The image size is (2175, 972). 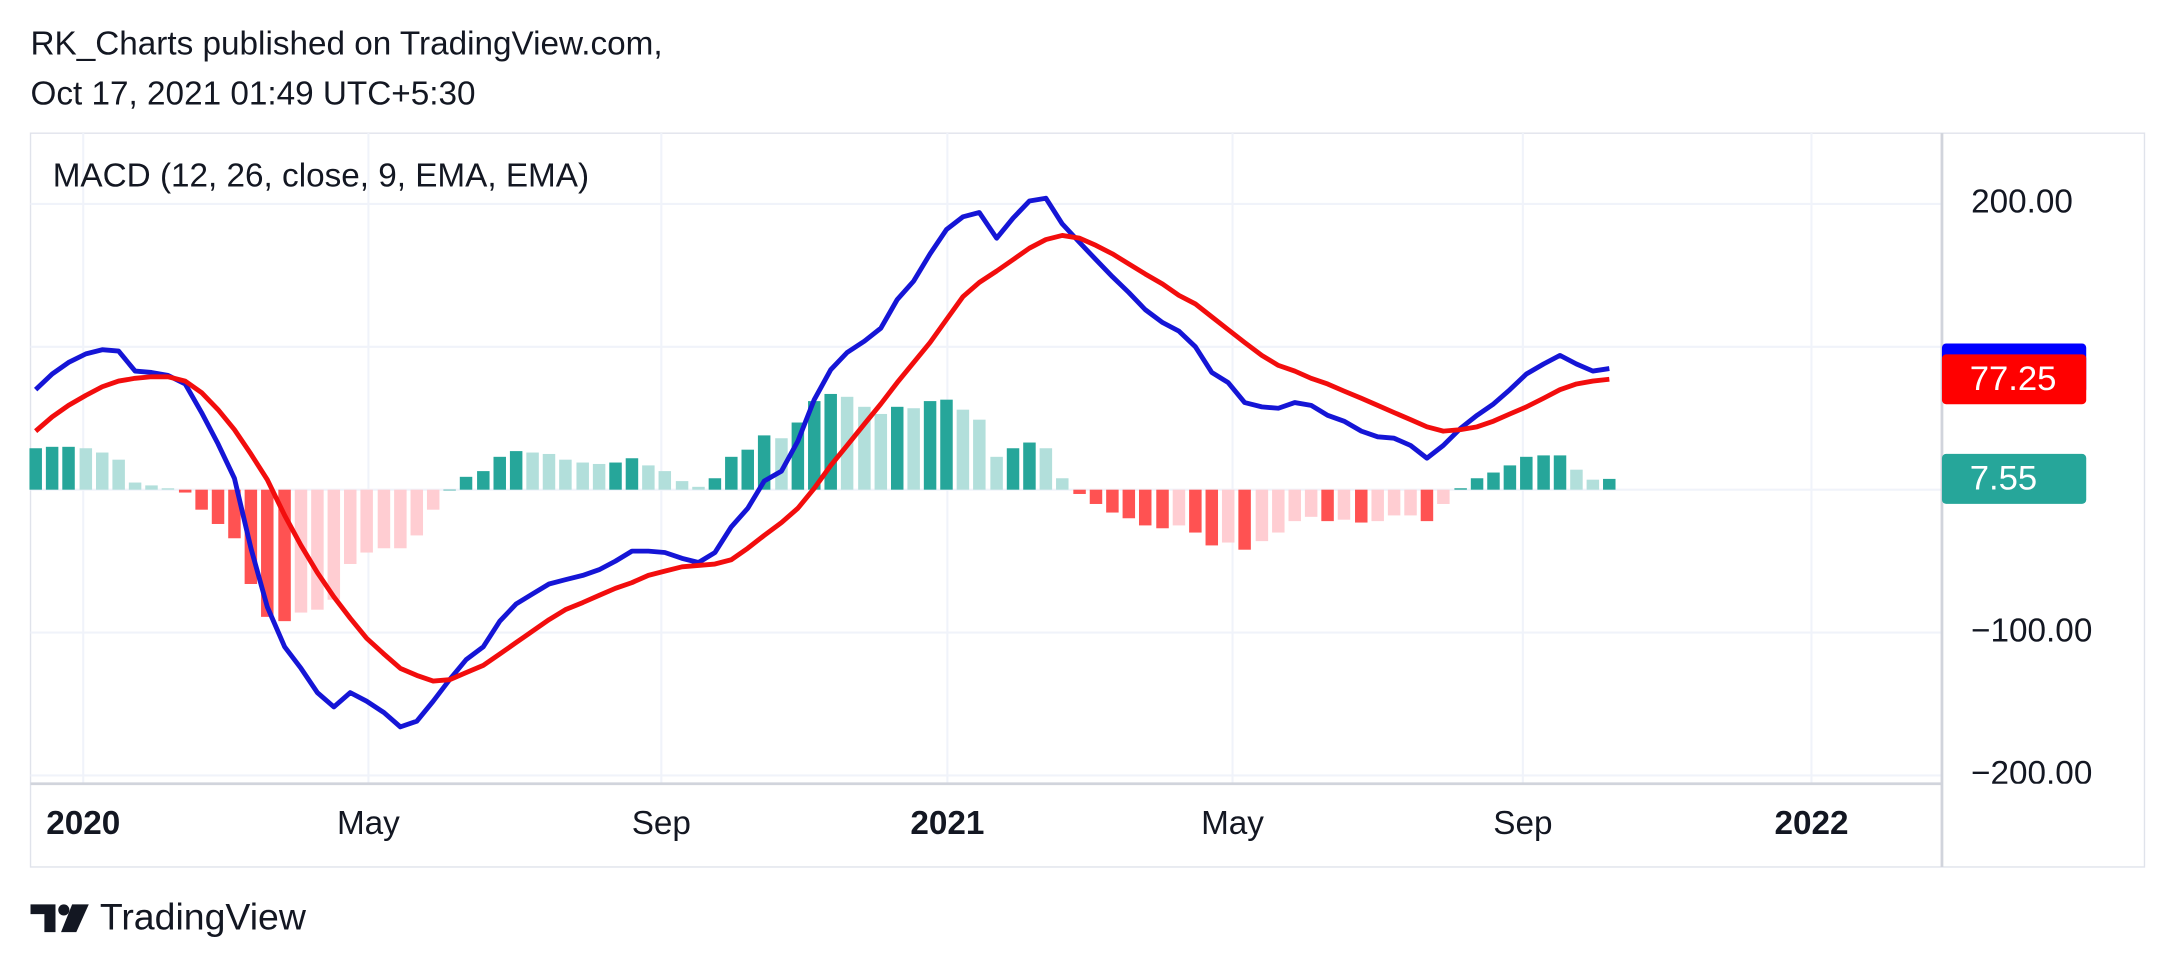 What do you see at coordinates (253, 94) in the screenshot?
I see `timestamp: Oct 17, 2021 01:49 UTC+5:30` at bounding box center [253, 94].